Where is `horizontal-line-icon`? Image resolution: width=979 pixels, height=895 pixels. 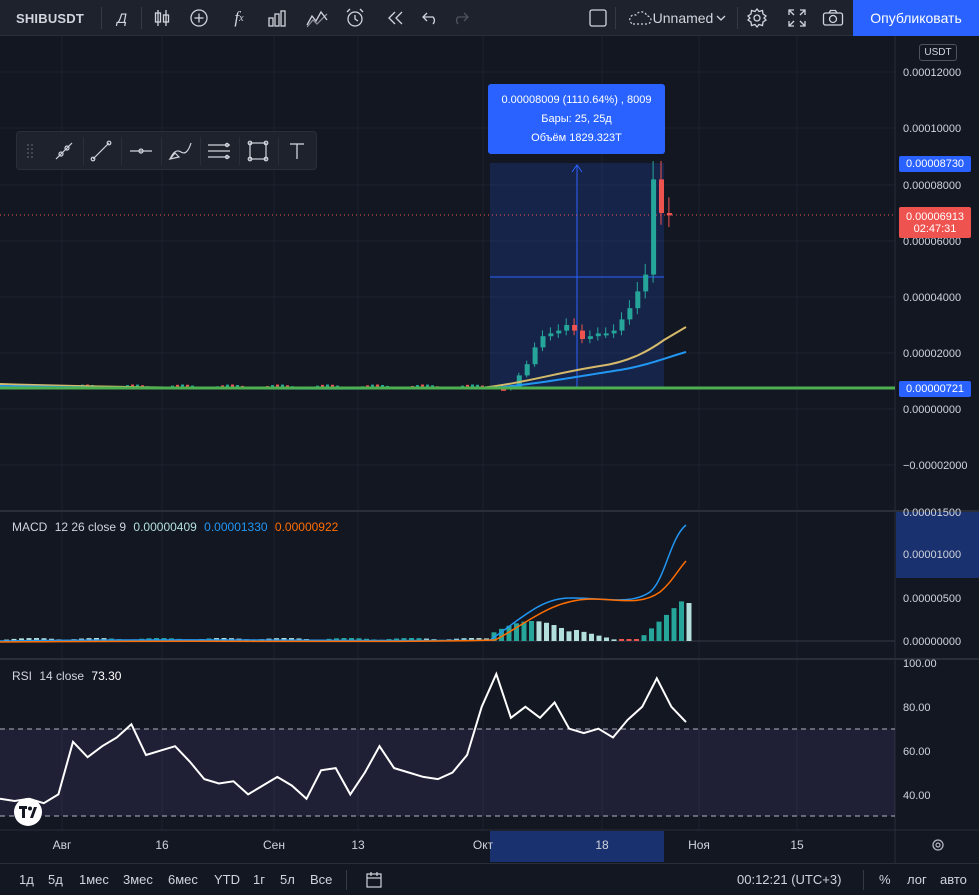
horizontal-line-icon is located at coordinates (141, 151).